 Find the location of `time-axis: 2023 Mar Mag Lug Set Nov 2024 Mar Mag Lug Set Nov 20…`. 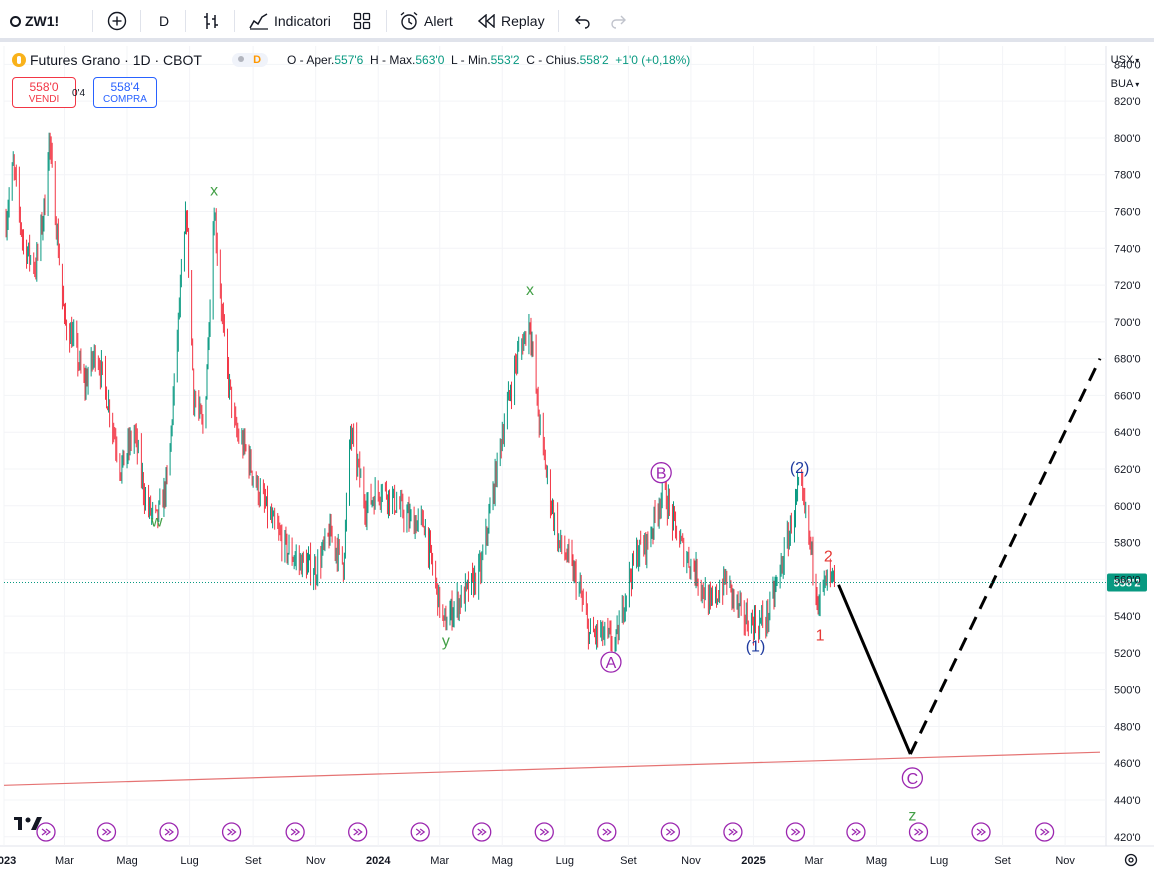

time-axis: 2023 Mar Mag Lug Set Nov 2024 Mar Mag Lug Set Nov 20… is located at coordinates (537, 861).